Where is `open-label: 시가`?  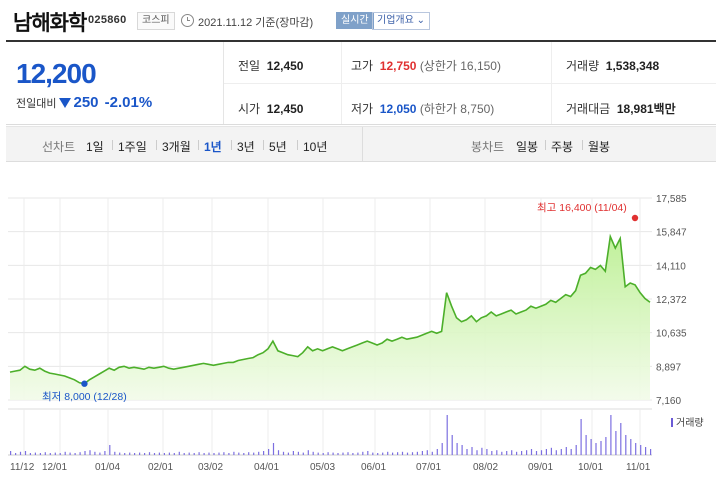 open-label: 시가 is located at coordinates (249, 109).